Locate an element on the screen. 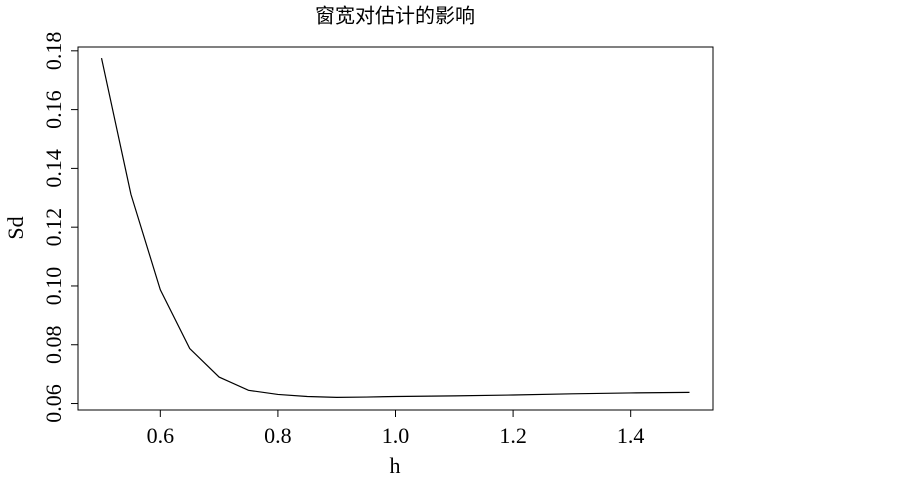 The height and width of the screenshot is (483, 903). y-tick-label: 0.06 is located at coordinates (53, 403).